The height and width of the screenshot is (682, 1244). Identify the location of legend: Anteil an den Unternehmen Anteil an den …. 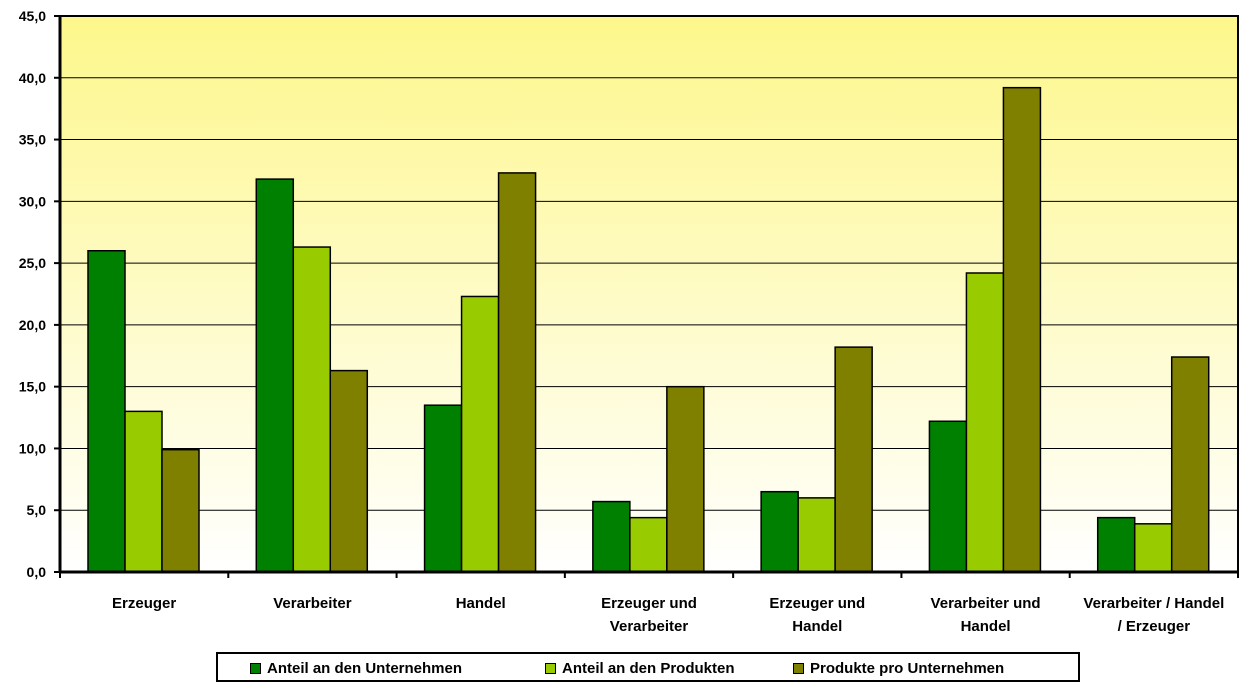
(648, 667).